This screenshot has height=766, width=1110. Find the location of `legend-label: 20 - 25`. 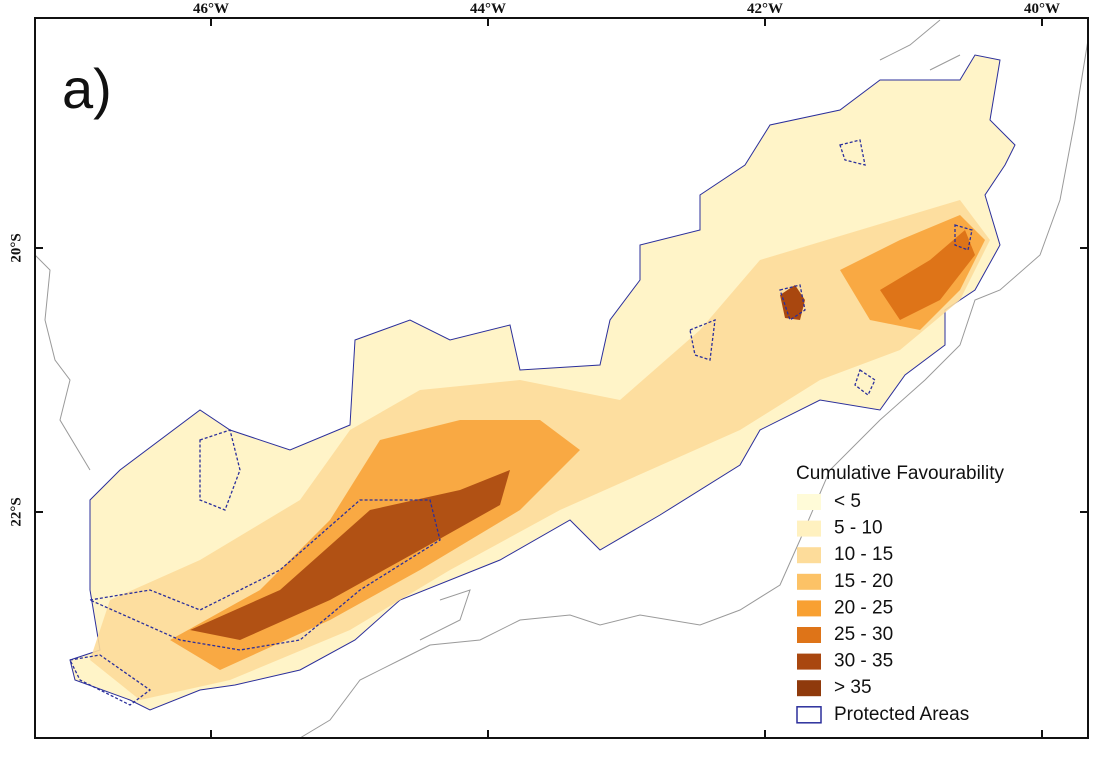

legend-label: 20 - 25 is located at coordinates (863, 607).